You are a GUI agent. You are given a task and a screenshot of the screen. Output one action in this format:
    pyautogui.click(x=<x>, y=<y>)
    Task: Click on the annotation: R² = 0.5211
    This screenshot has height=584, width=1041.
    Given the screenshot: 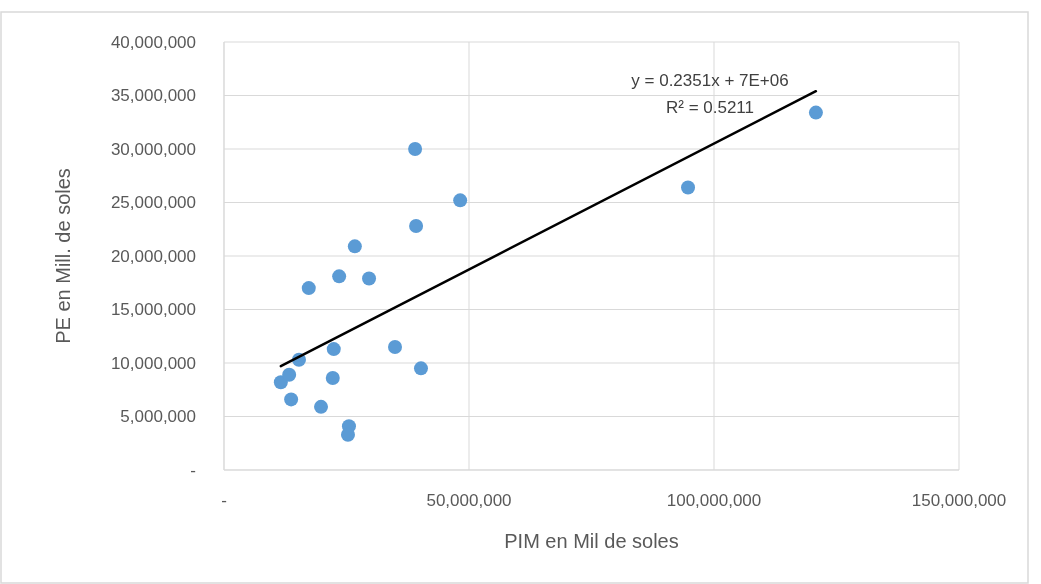 What is the action you would take?
    pyautogui.click(x=710, y=107)
    